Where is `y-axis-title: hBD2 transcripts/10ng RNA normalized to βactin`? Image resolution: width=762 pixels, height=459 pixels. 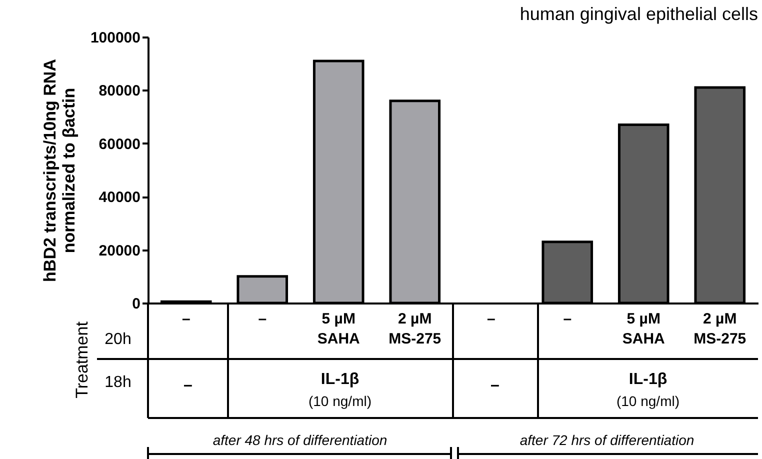
y-axis-title: hBD2 transcripts/10ng RNA normalized to βactin is located at coordinates (59, 170).